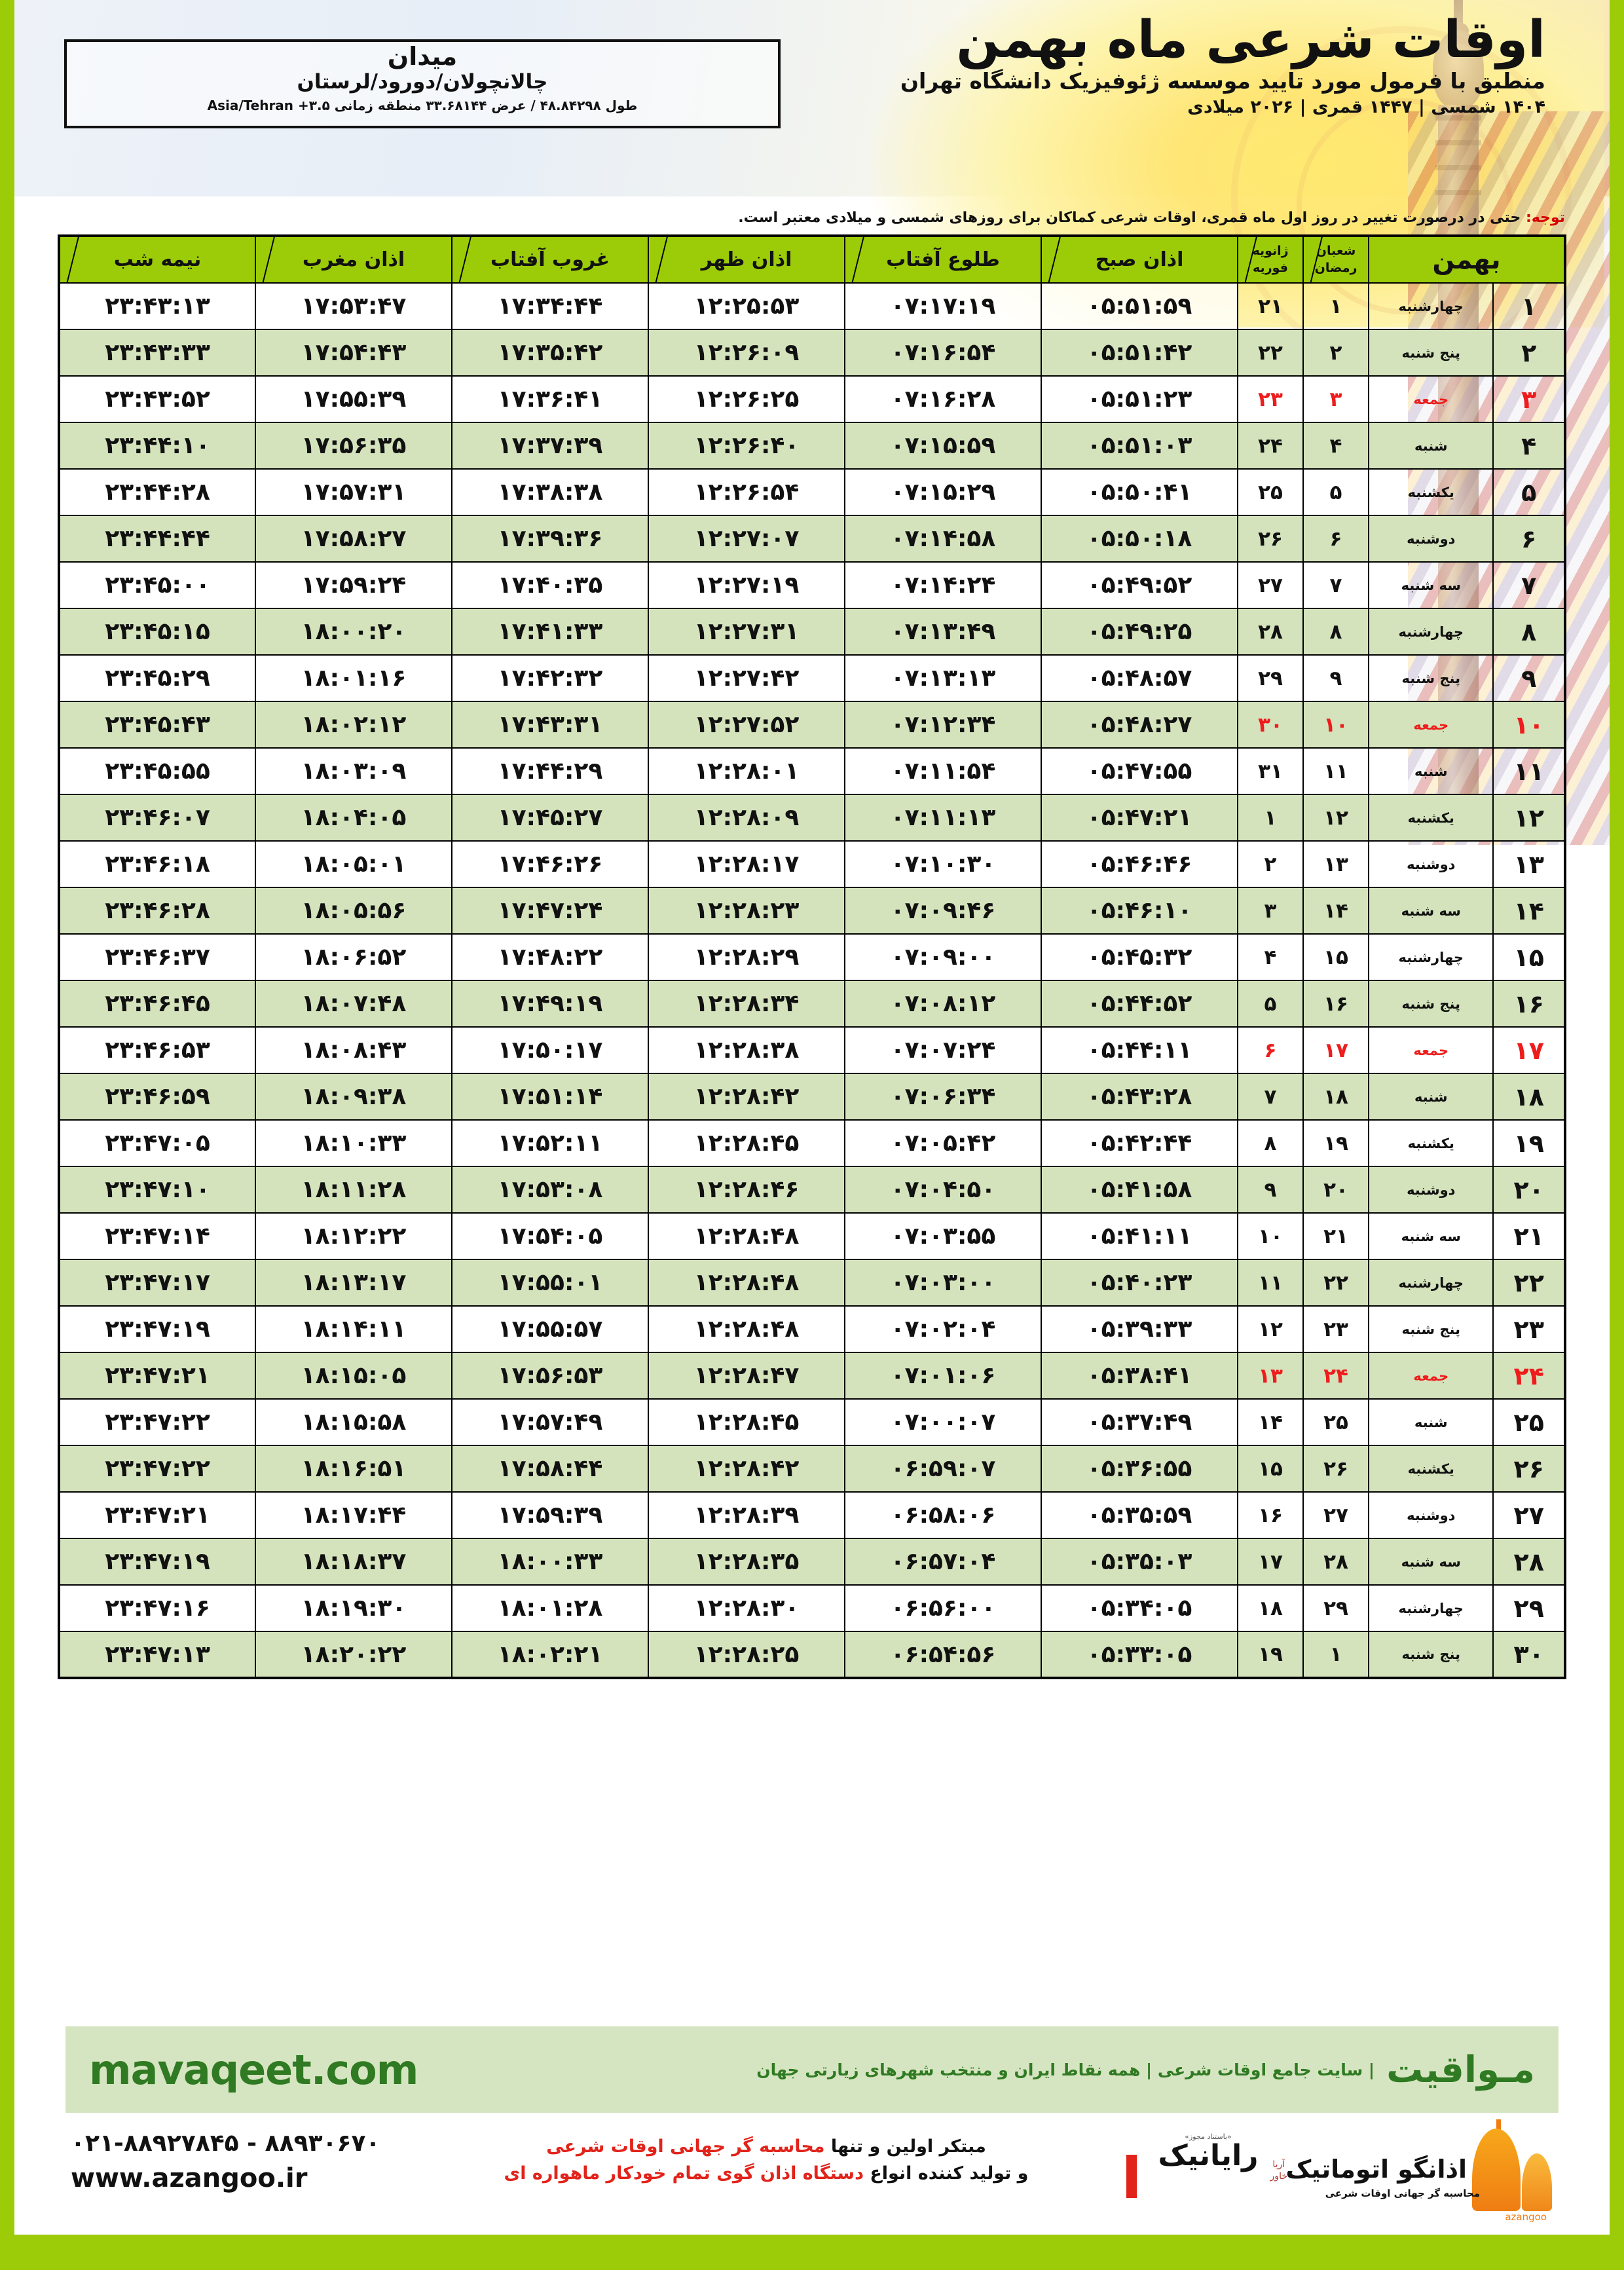  What do you see at coordinates (1529, 1655) in the screenshot?
I see `cell-bahman-day: ۳۰` at bounding box center [1529, 1655].